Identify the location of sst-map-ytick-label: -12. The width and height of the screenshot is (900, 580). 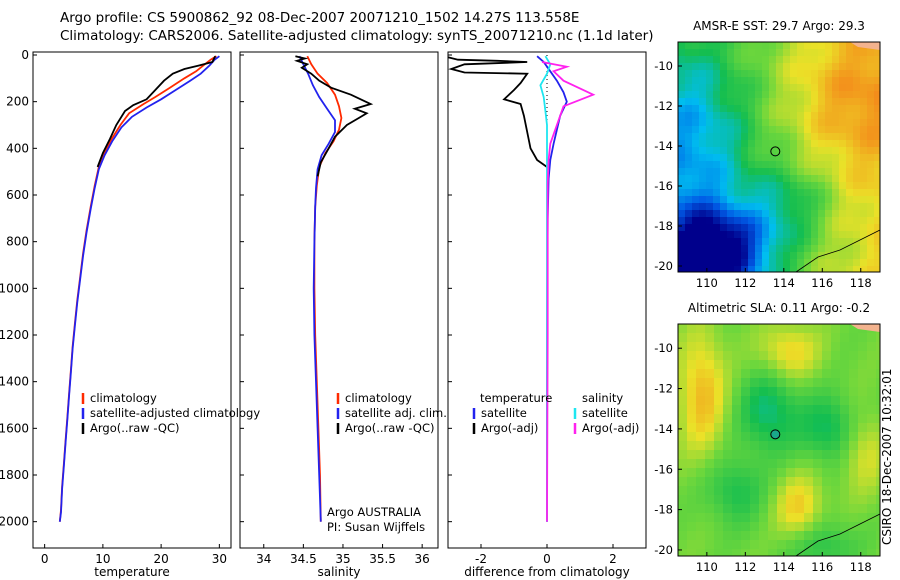
(663, 106).